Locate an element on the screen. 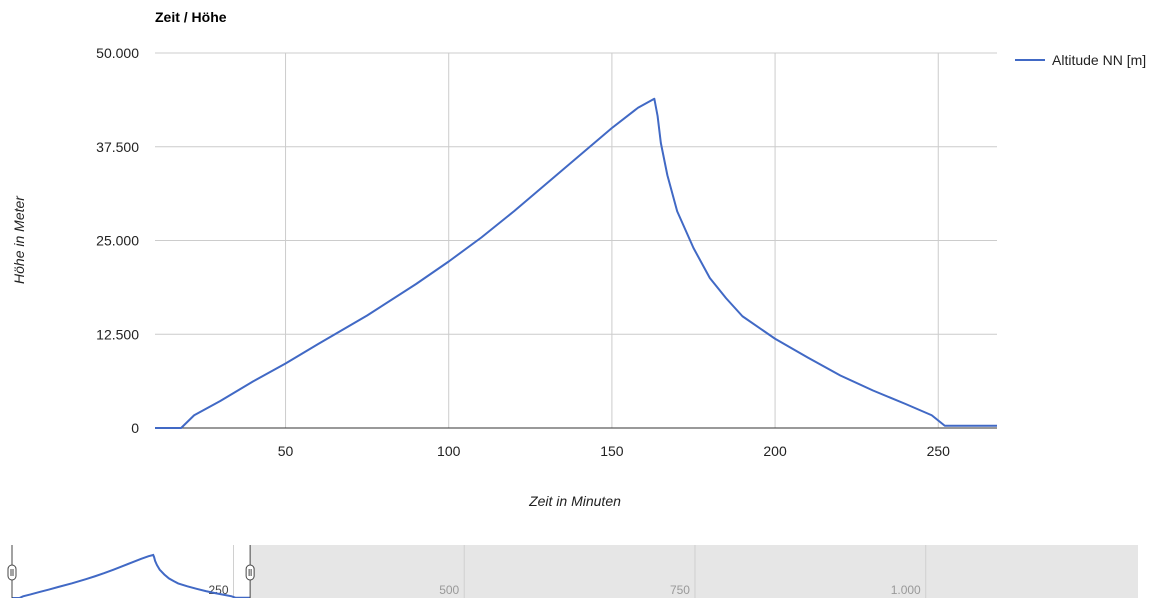 This screenshot has width=1175, height=598. range-handle-left is located at coordinates (12, 571).